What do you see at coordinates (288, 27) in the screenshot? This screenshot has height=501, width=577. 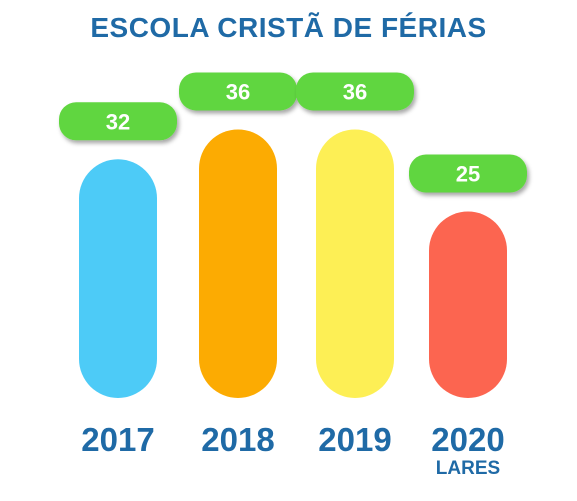 I see `chart-title: ESCOLA CRISTÃ DE FÉRIAS` at bounding box center [288, 27].